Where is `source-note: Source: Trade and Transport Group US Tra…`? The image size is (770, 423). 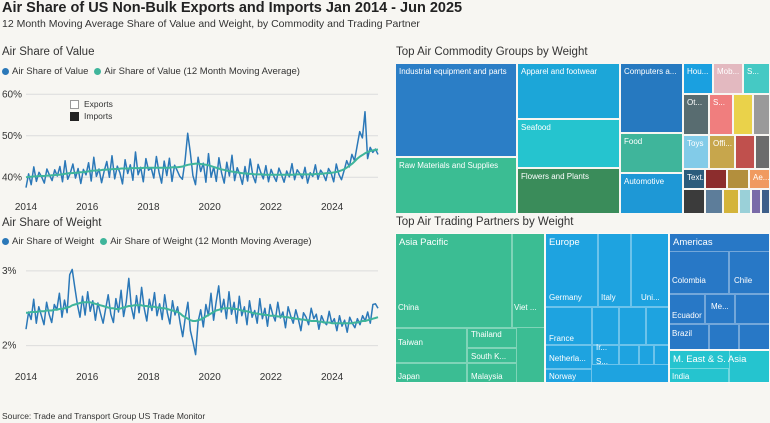
source-note: Source: Trade and Transport Group US Tra… is located at coordinates (104, 416).